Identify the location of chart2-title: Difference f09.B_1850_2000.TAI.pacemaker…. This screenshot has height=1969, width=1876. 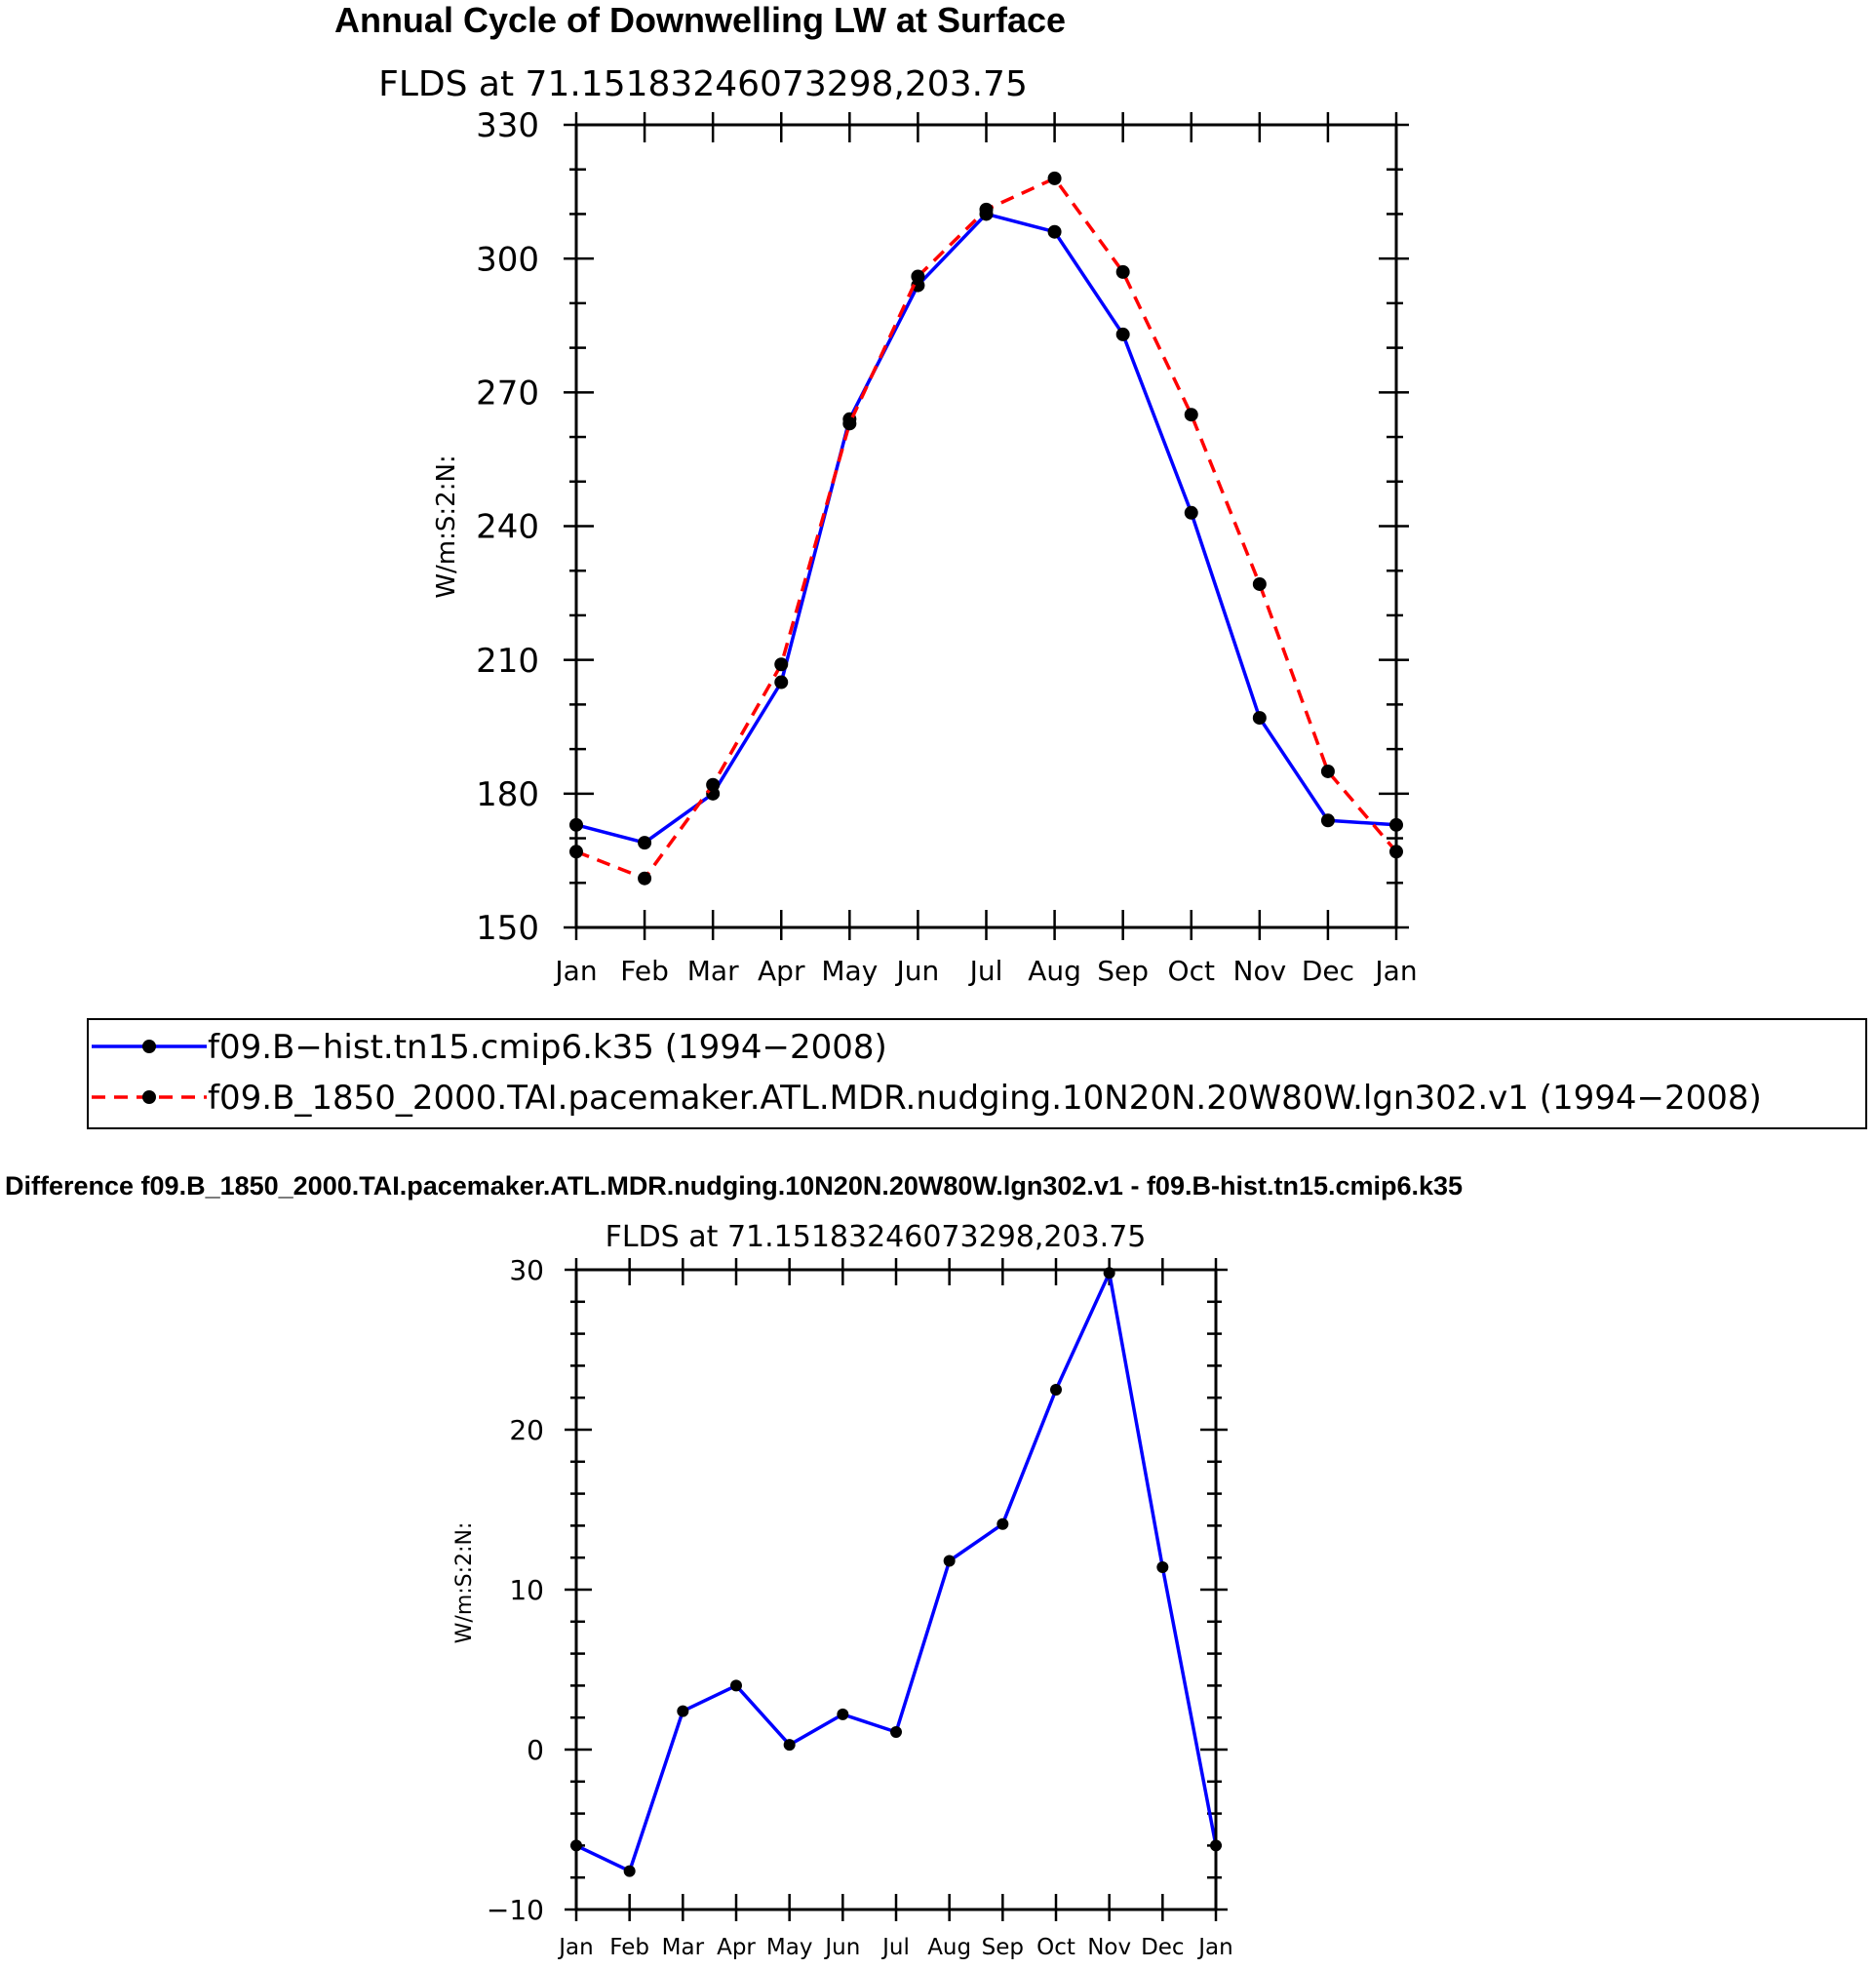
(734, 1186).